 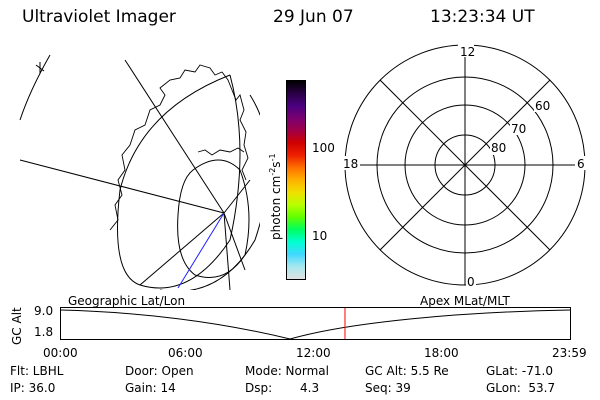 What do you see at coordinates (581, 164) in the screenshot?
I see `mlt-label-6: 6` at bounding box center [581, 164].